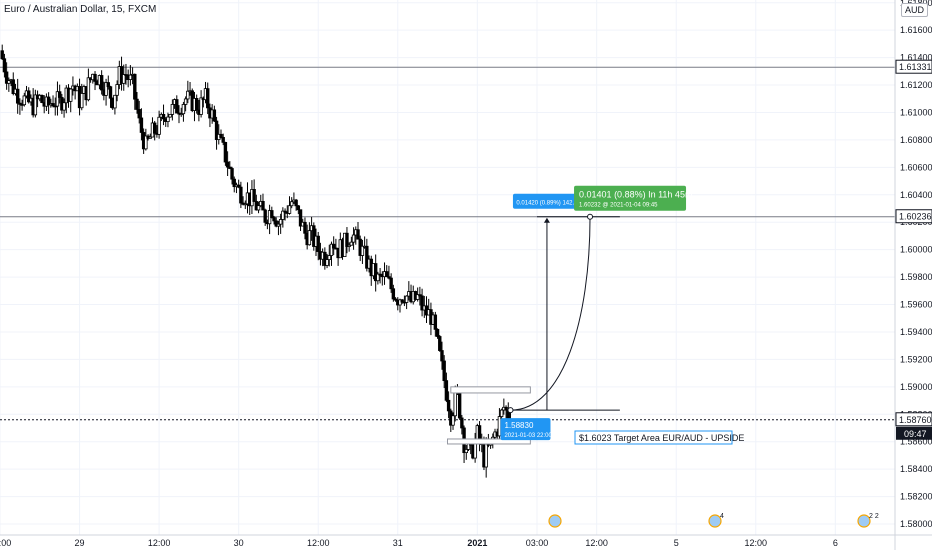 This screenshot has height=550, width=932. I want to click on y-tick-label: 1.59400, so click(916, 332).